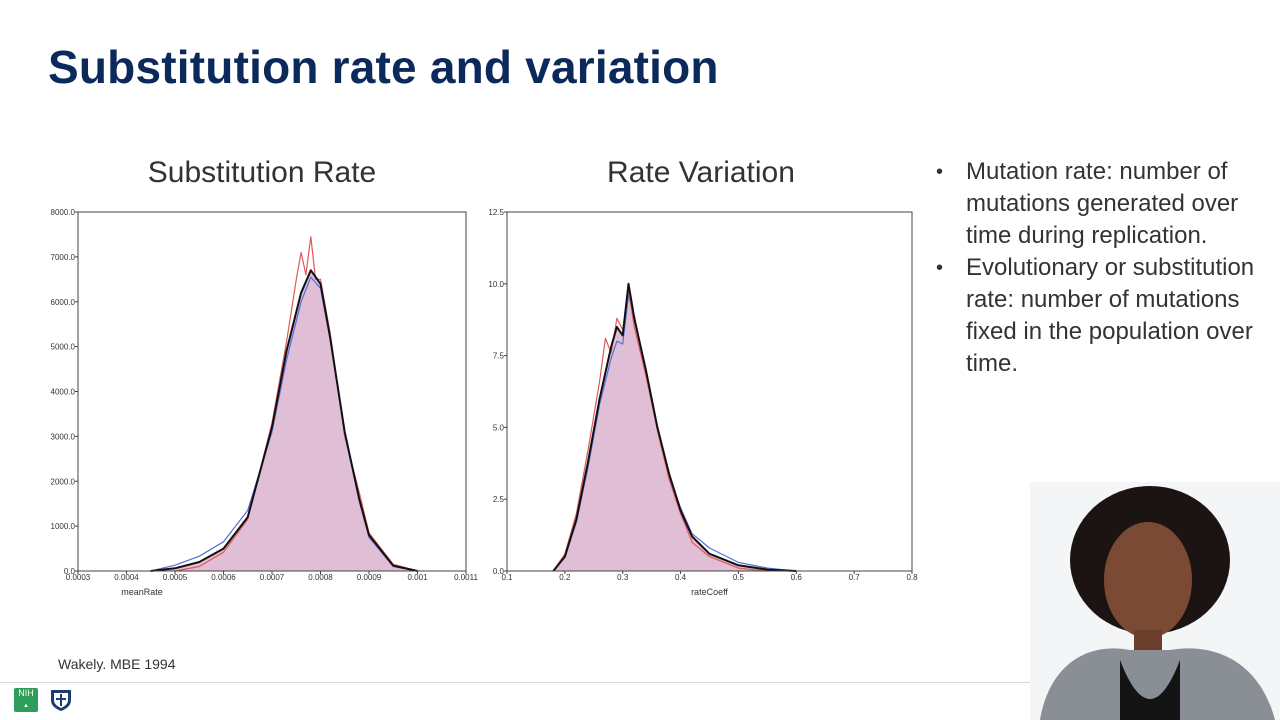 The image size is (1280, 720). I want to click on chart0-series-line-red, so click(296, 404).